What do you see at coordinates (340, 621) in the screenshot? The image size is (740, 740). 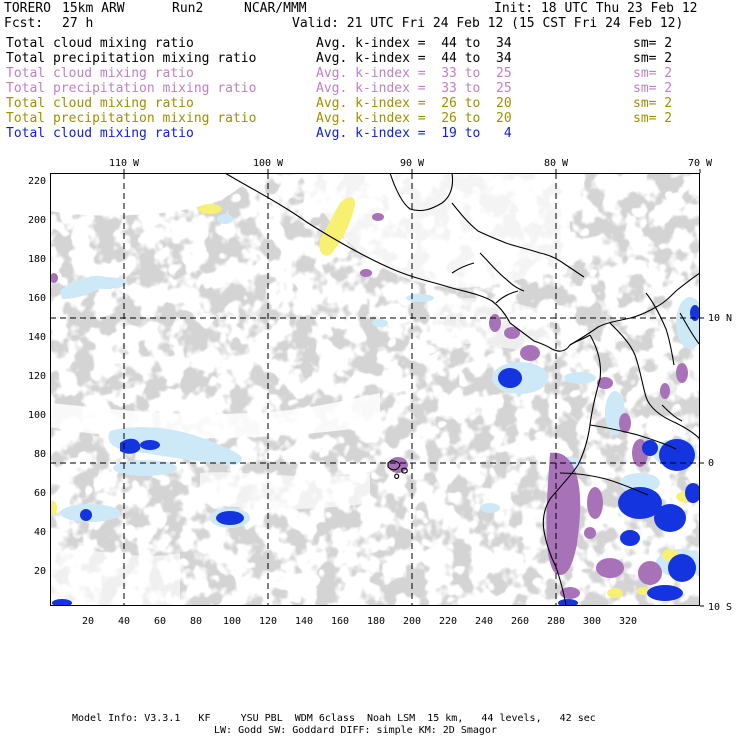 I see `grid-x-label: 160` at bounding box center [340, 621].